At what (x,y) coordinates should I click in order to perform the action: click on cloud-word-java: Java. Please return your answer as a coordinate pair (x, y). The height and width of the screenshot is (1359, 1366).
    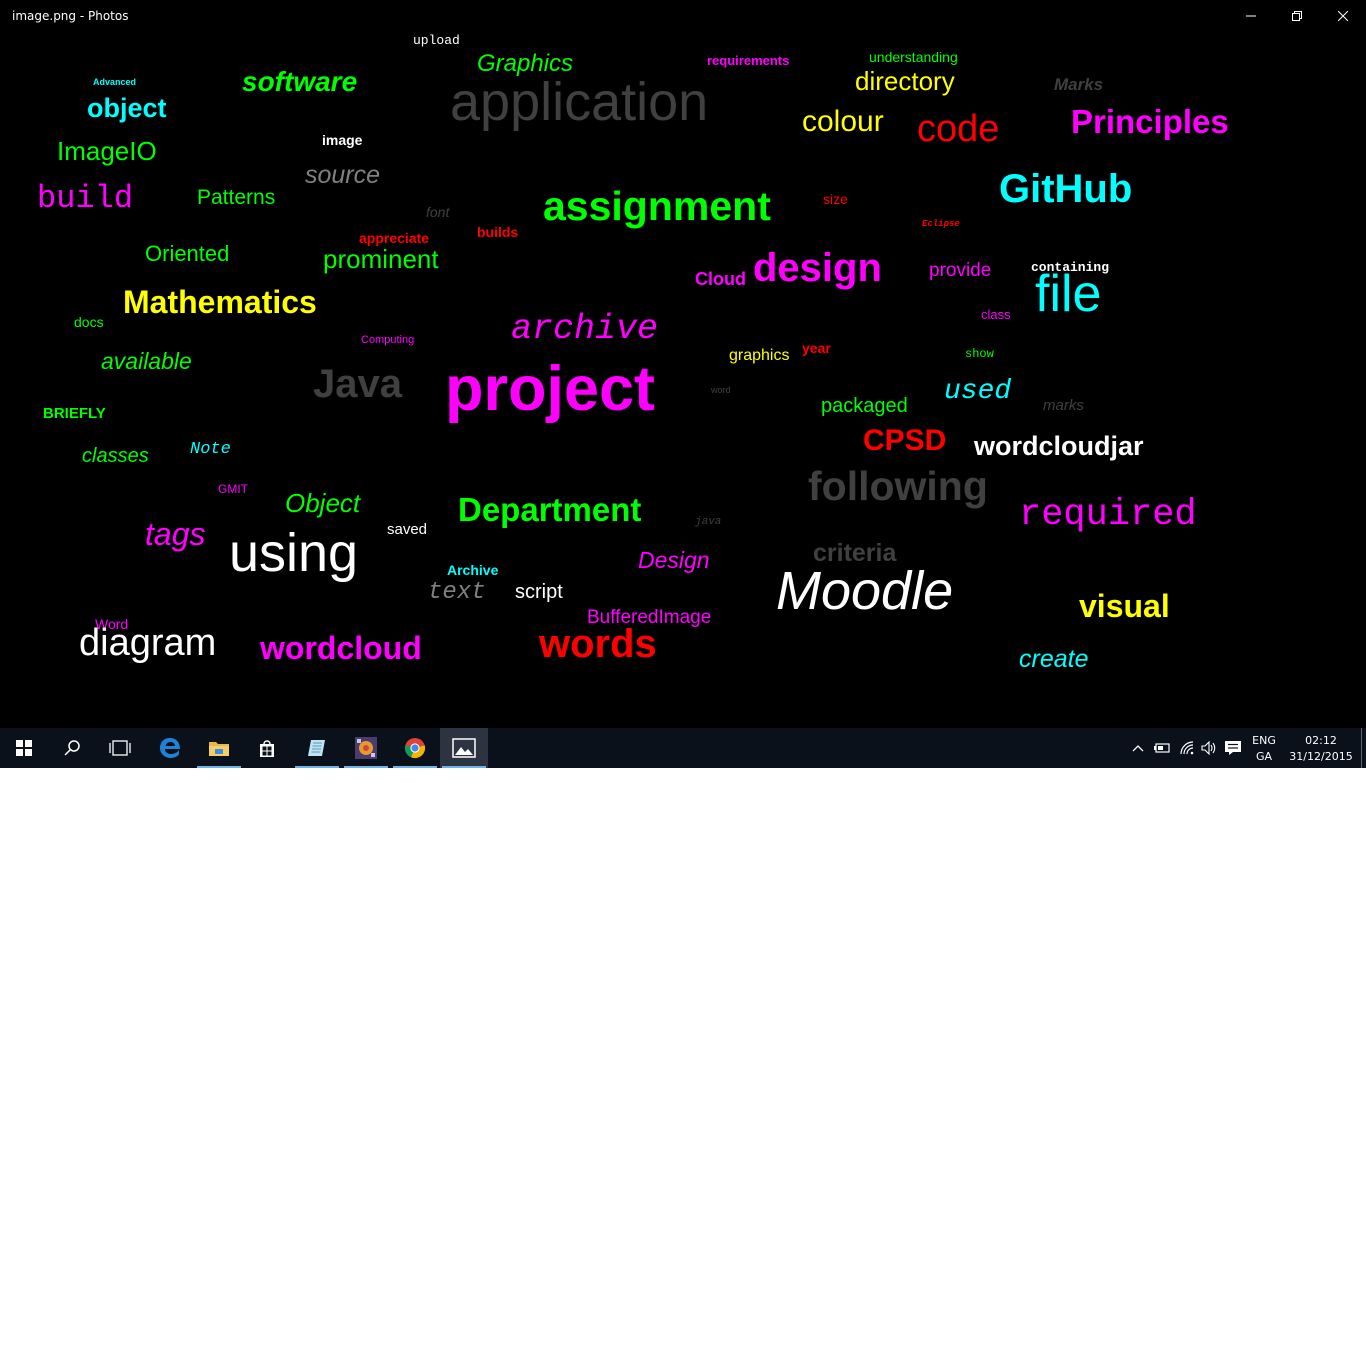
    Looking at the image, I should click on (357, 384).